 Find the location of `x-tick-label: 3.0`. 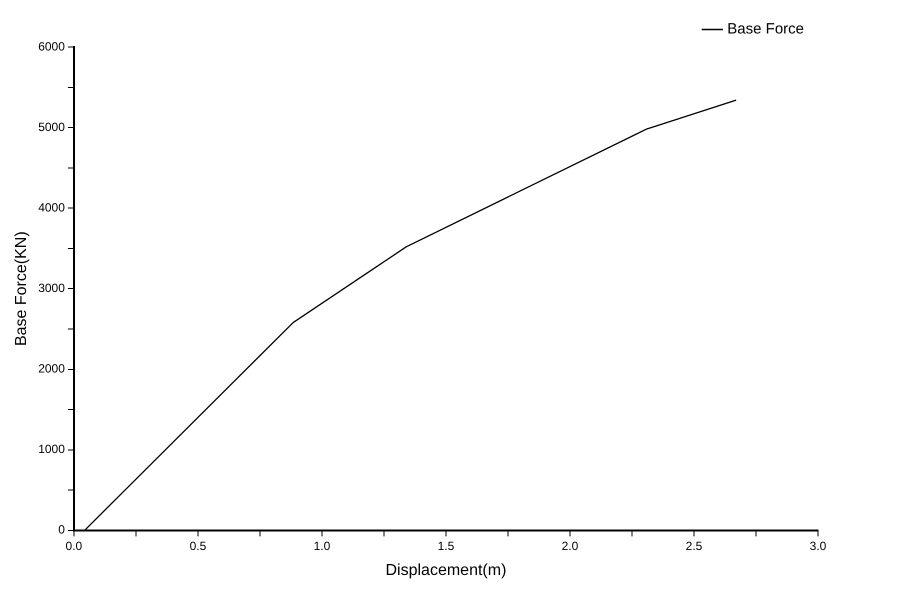

x-tick-label: 3.0 is located at coordinates (818, 545).